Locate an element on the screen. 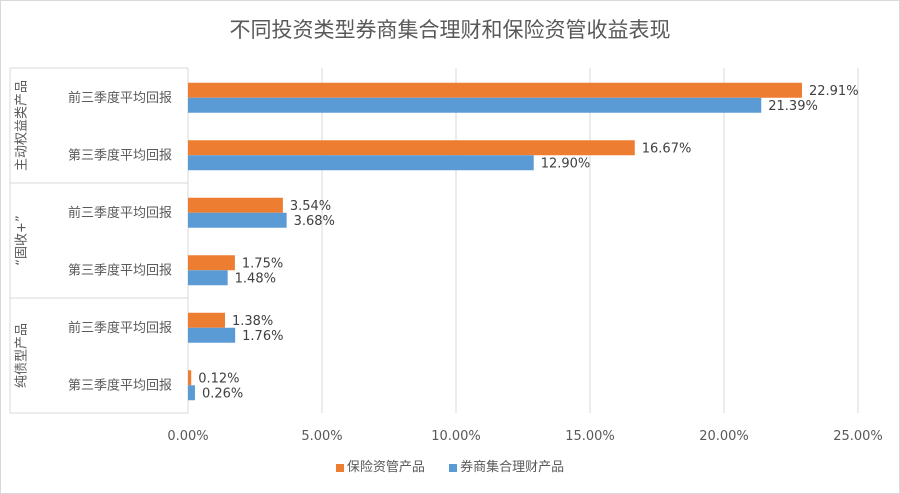 The height and width of the screenshot is (494, 900). x-tick-label: 0.00% is located at coordinates (187, 436).